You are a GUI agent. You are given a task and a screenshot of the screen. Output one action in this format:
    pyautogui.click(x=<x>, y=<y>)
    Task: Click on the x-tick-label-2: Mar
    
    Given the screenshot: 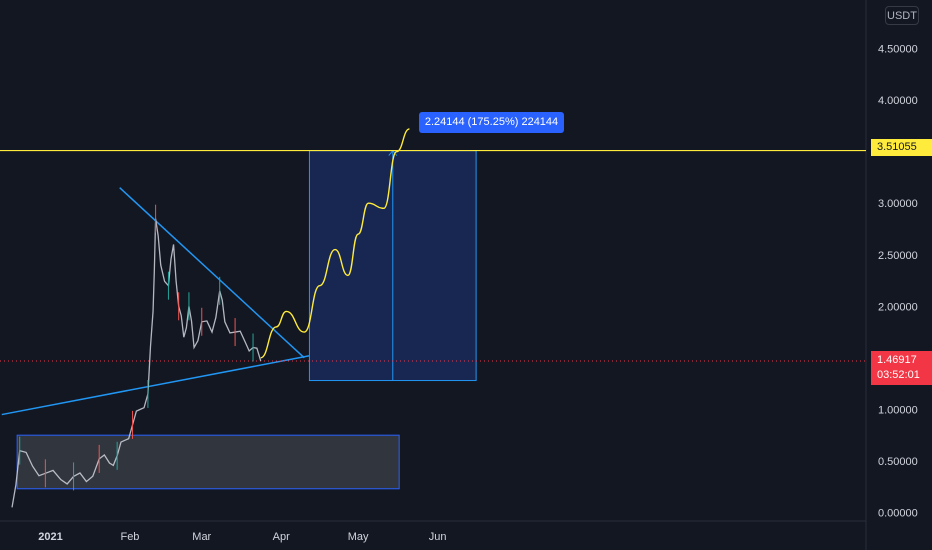 What is the action you would take?
    pyautogui.click(x=201, y=537)
    